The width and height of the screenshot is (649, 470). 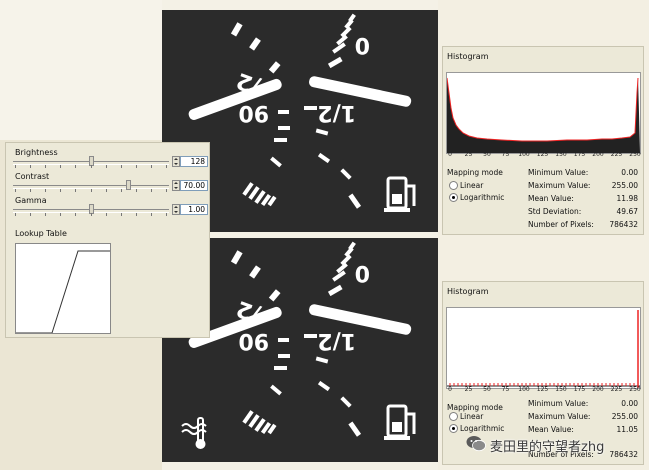 I want to click on stat-max-value: 255.00, so click(x=624, y=185).